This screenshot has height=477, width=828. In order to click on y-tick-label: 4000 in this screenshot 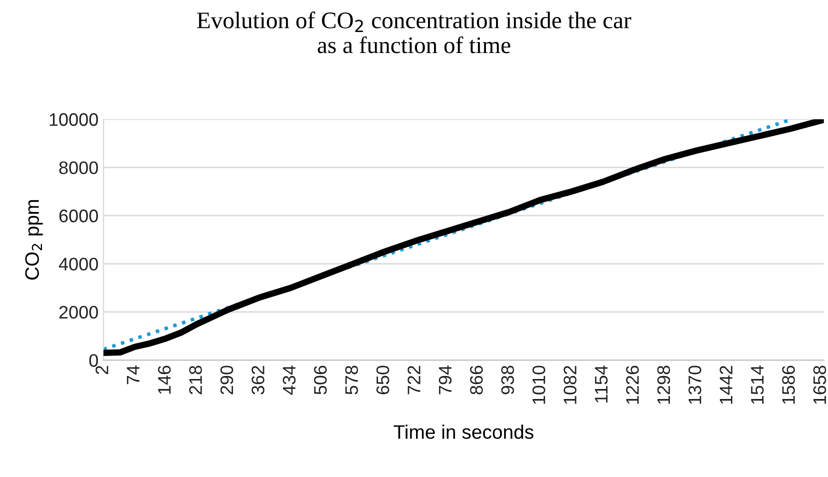, I will do `click(78, 264)`.